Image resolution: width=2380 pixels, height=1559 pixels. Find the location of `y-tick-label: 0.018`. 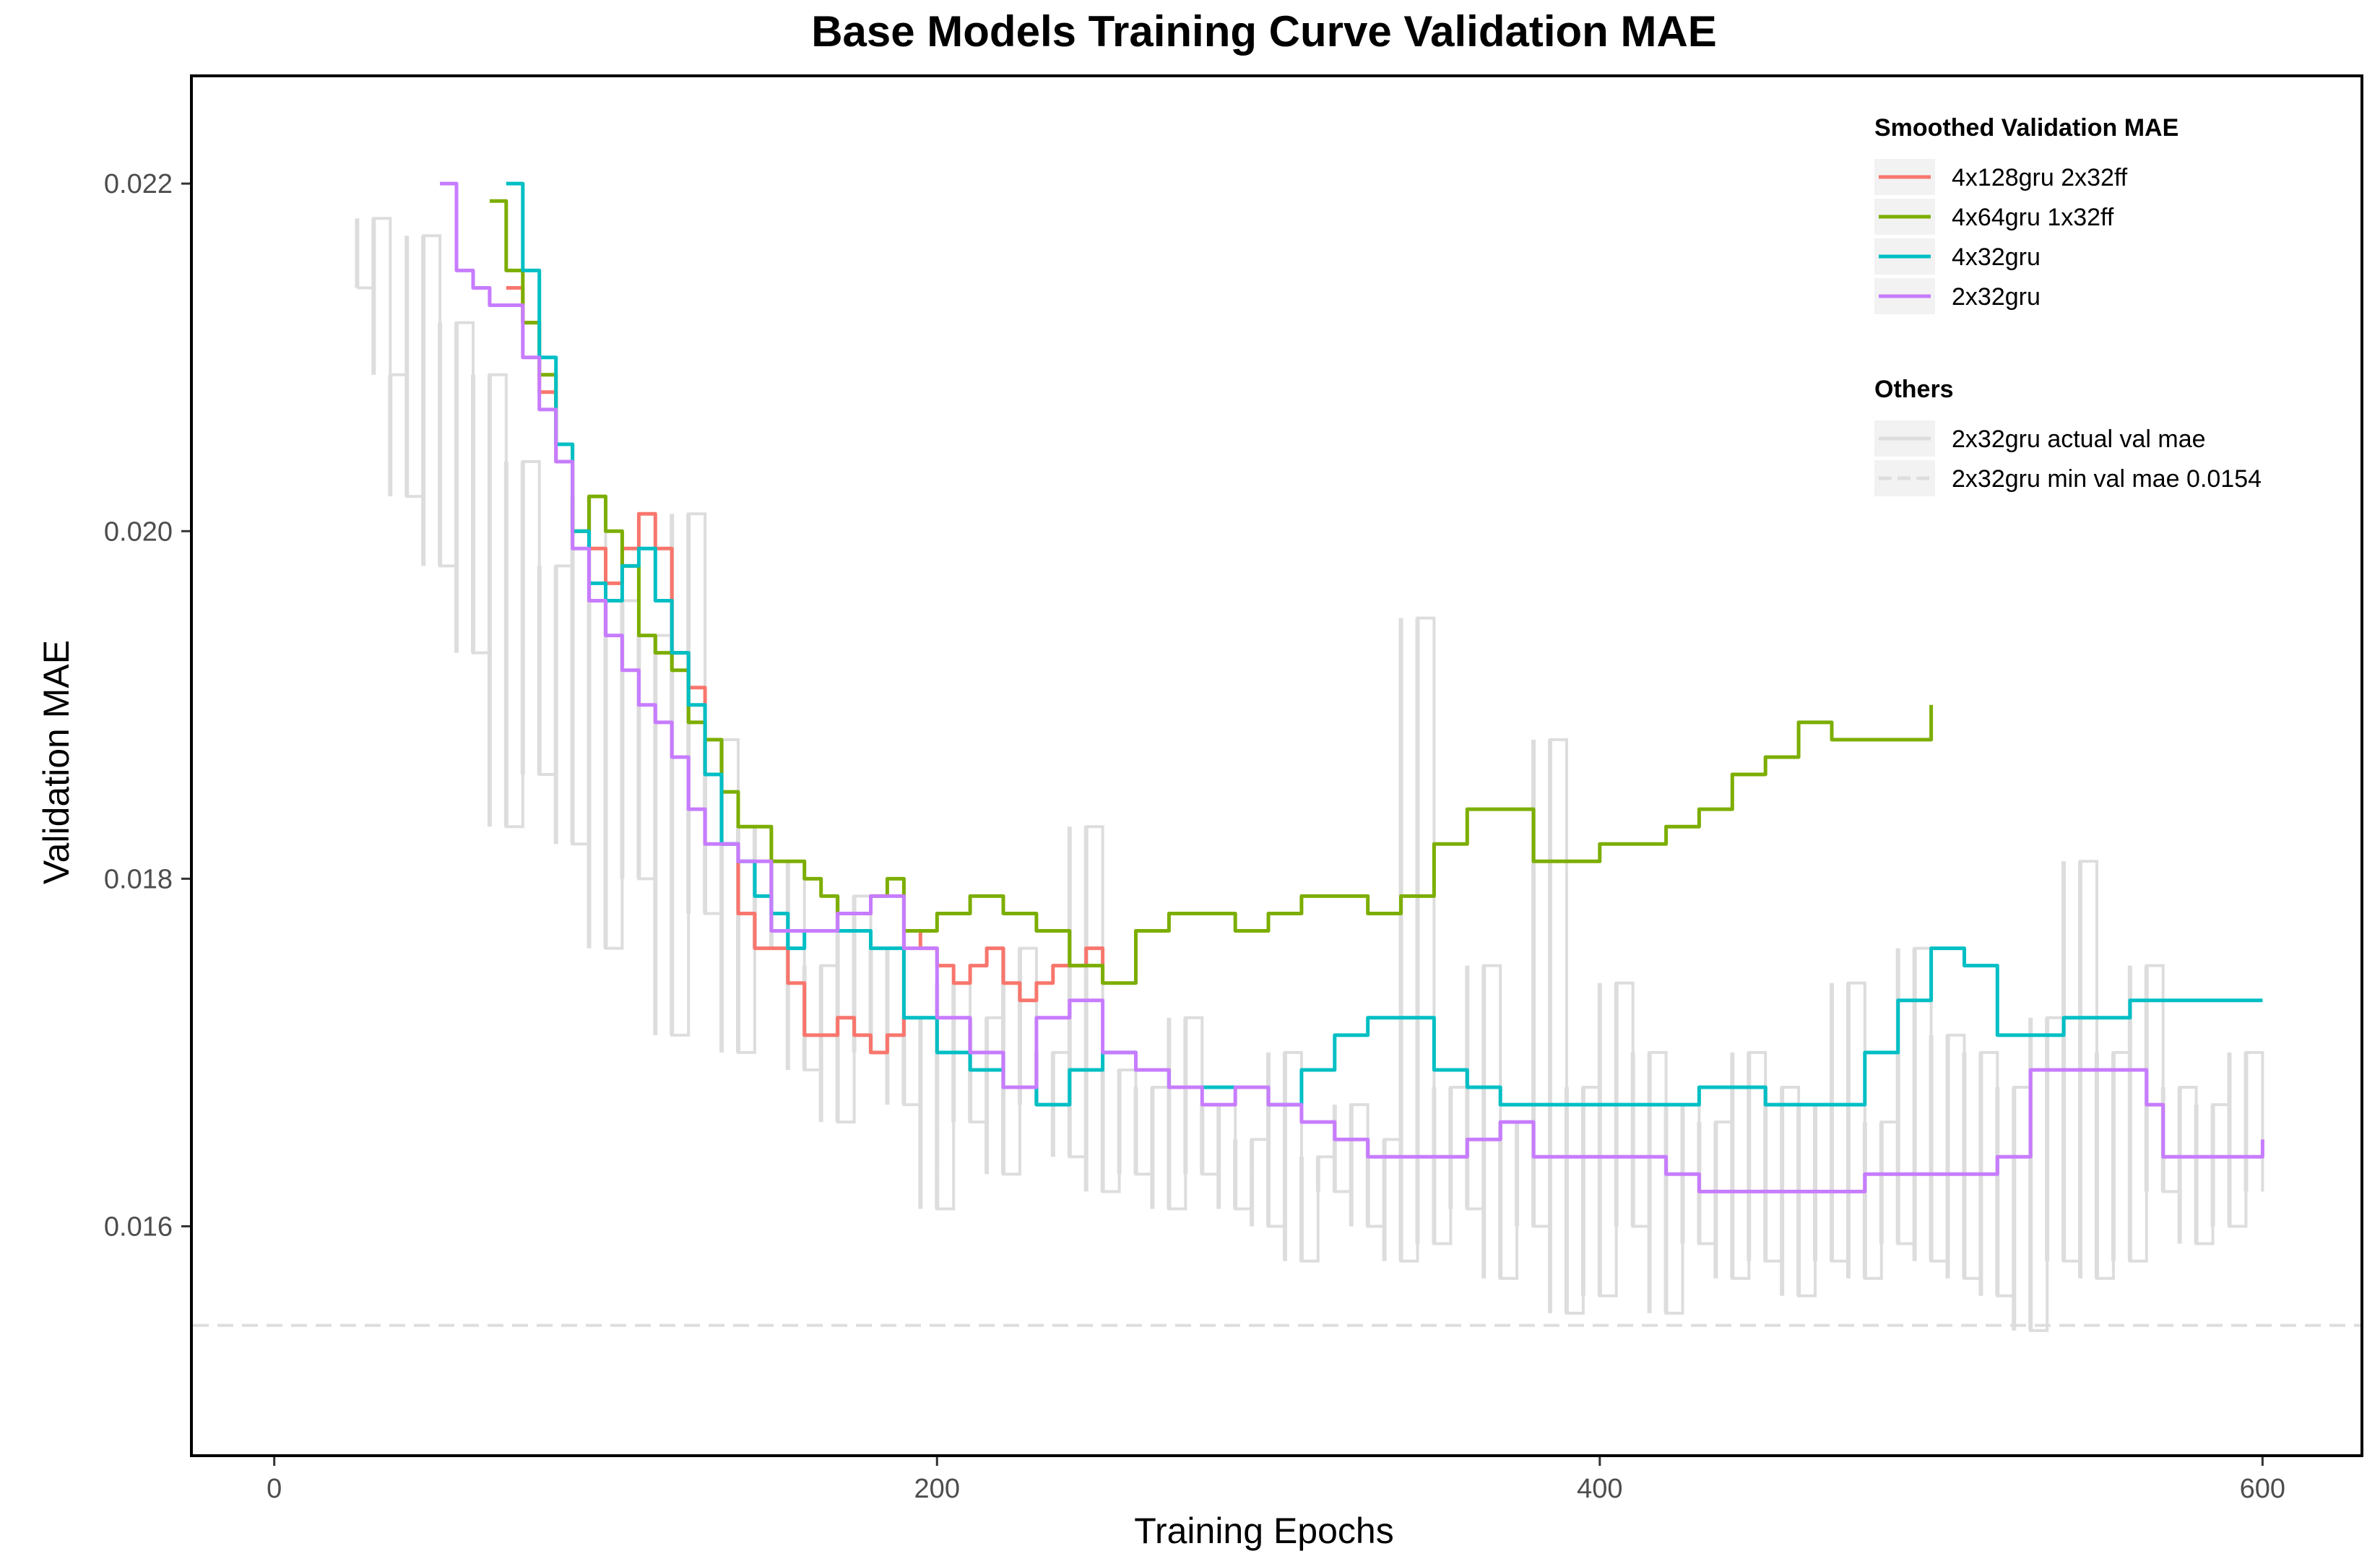

y-tick-label: 0.018 is located at coordinates (138, 879).